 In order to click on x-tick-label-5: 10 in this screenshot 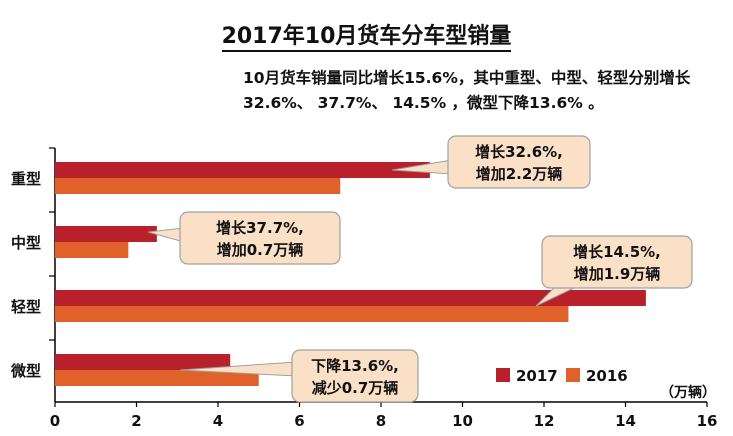, I will do `click(462, 421)`.